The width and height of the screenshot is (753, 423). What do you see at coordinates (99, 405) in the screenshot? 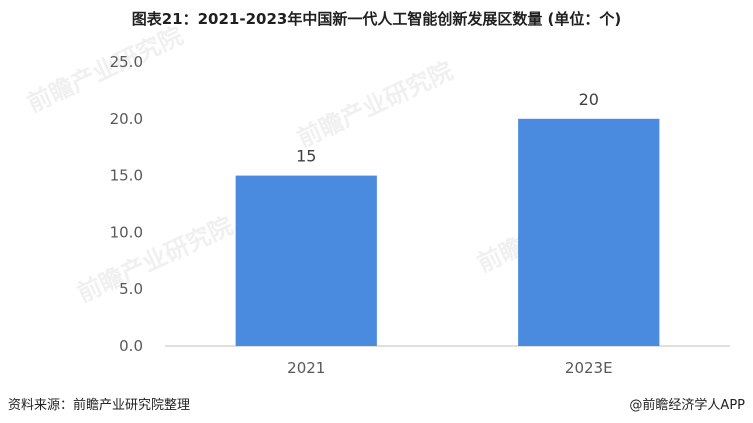
I see `source-note: 资料来源：前瞻产业研究院整理` at bounding box center [99, 405].